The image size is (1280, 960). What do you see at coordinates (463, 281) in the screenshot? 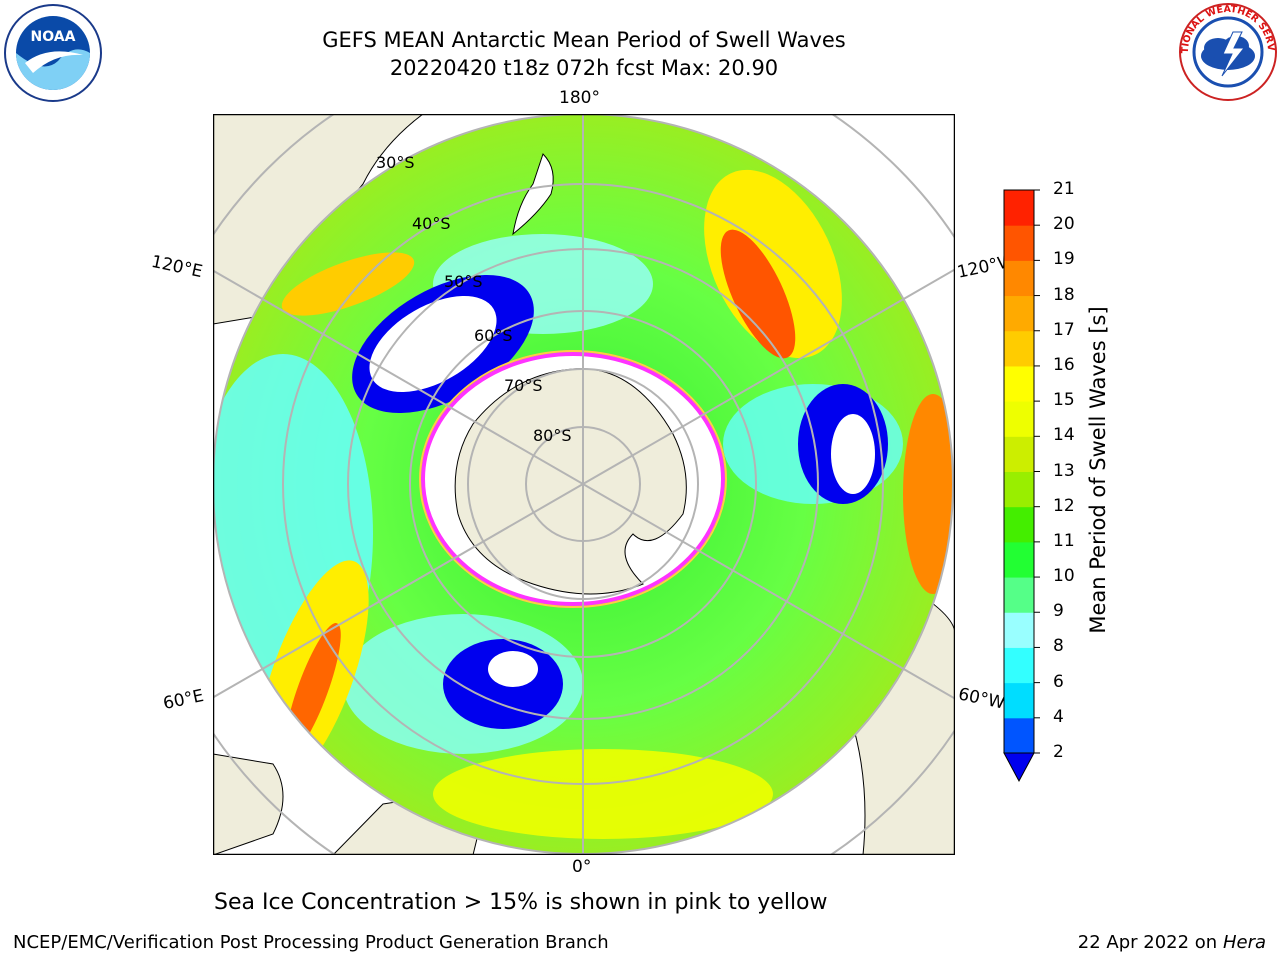
I see `lat-label-50s: 50°S` at bounding box center [463, 281].